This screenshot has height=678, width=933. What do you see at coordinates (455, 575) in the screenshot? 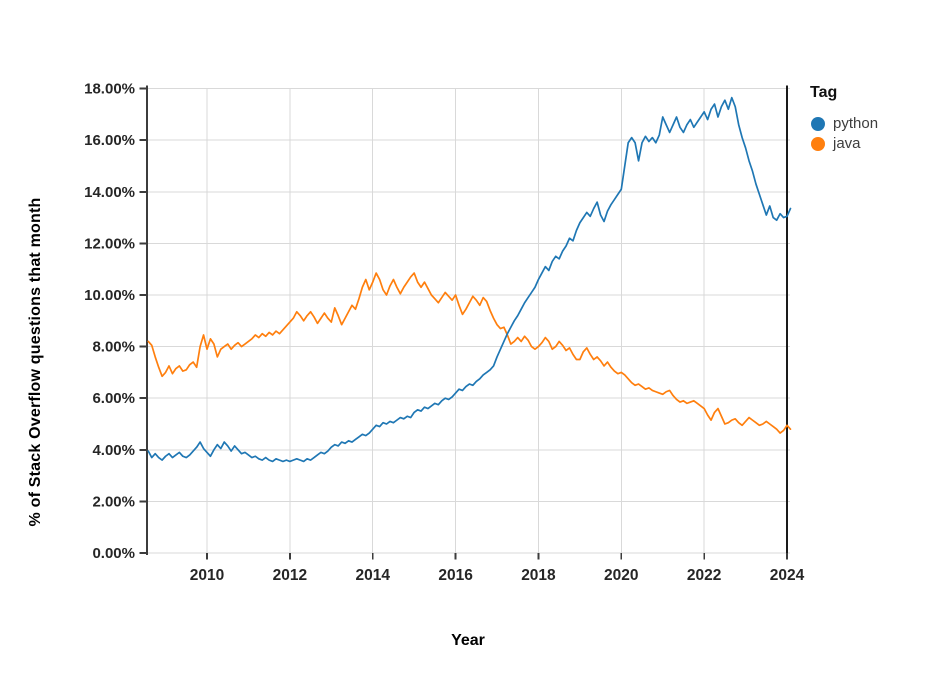
I see `x-tick-label: 2016` at bounding box center [455, 575].